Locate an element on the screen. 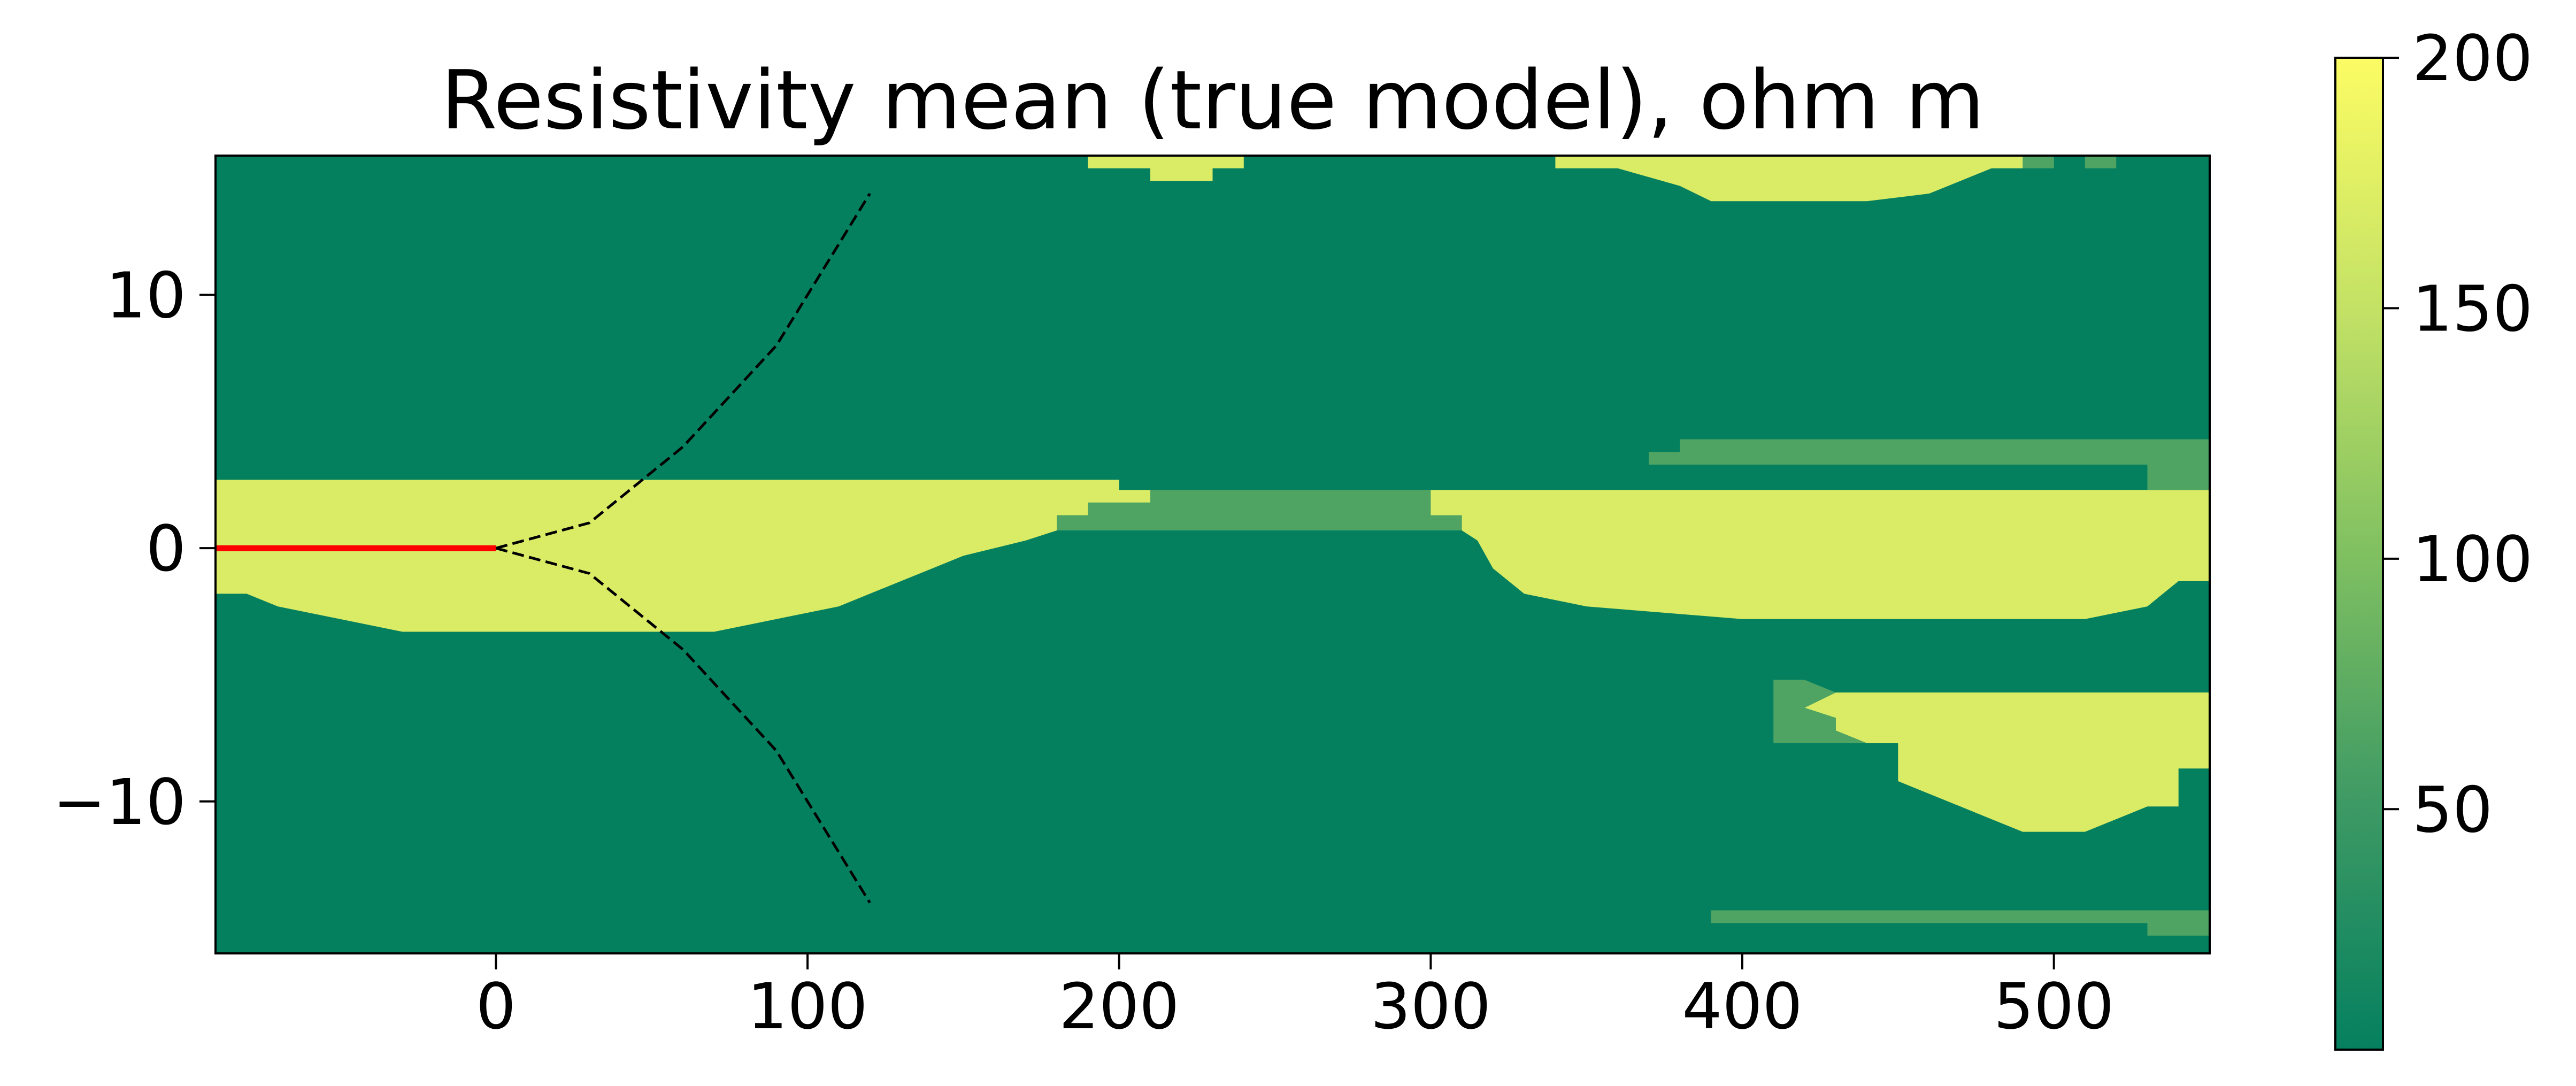  heatmap-region-layer-upper-right is located at coordinates (1820, 554).